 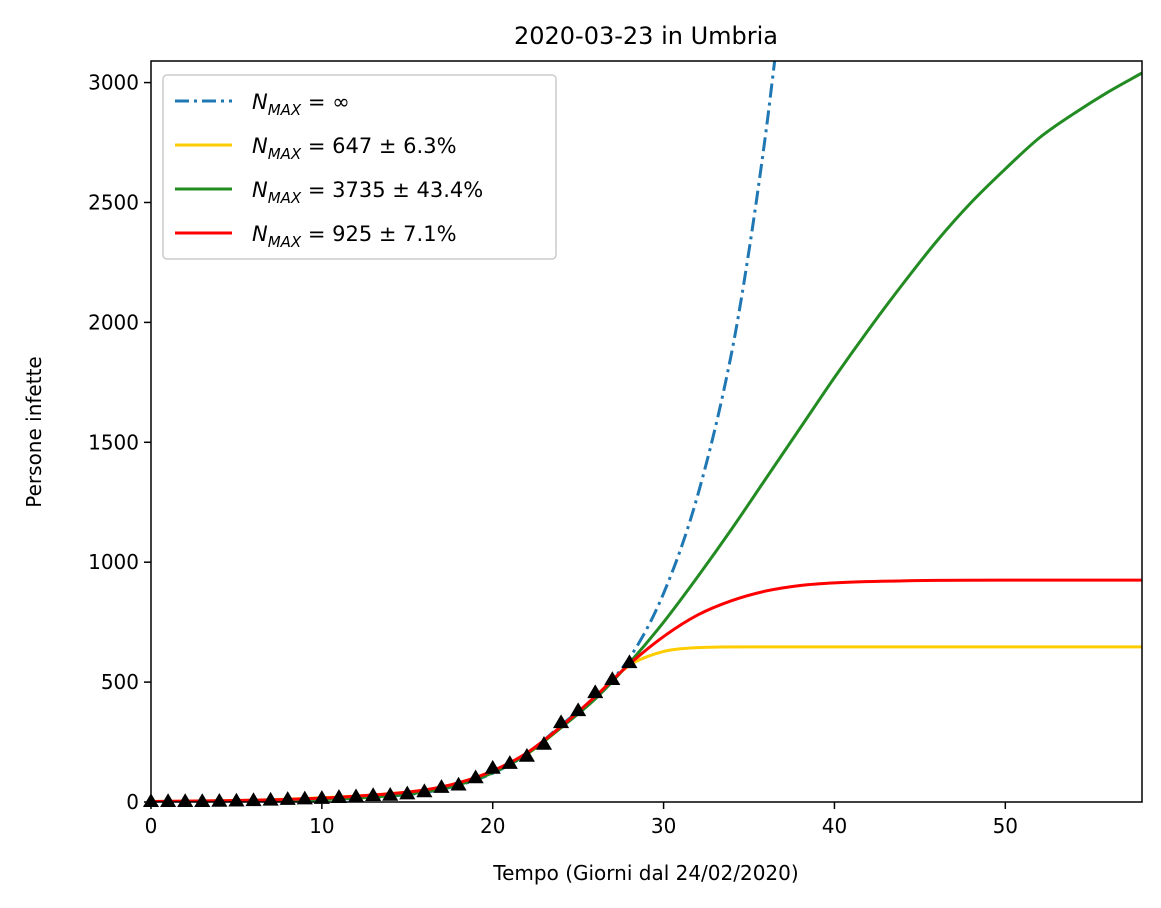 I want to click on y-tick-label: 500, so click(x=120, y=682).